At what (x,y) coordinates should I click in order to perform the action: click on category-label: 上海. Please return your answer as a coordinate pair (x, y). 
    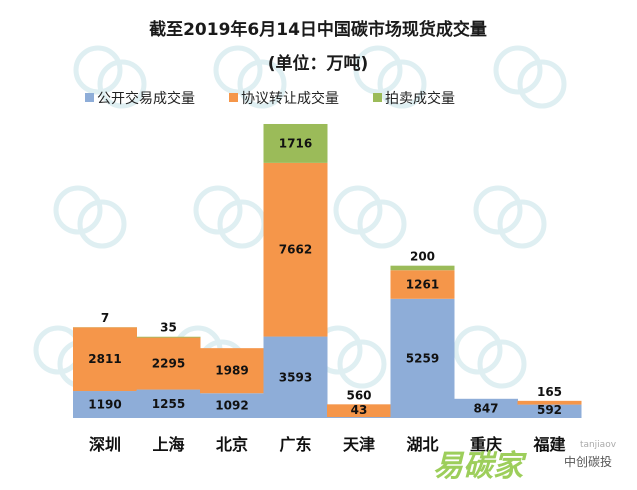
    Looking at the image, I should click on (168, 444).